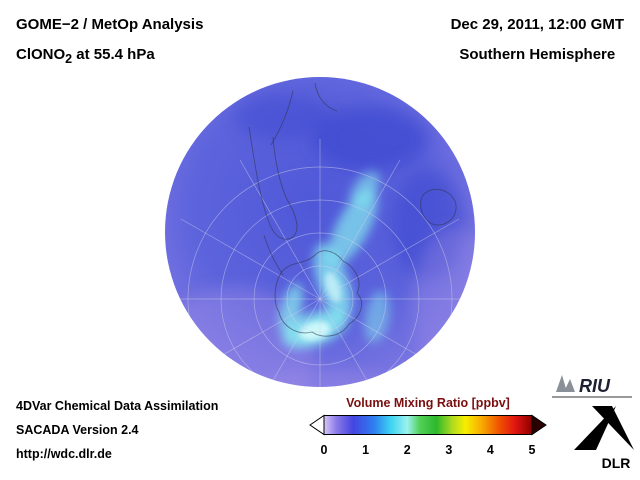  I want to click on colorbar-tick: 4, so click(490, 450).